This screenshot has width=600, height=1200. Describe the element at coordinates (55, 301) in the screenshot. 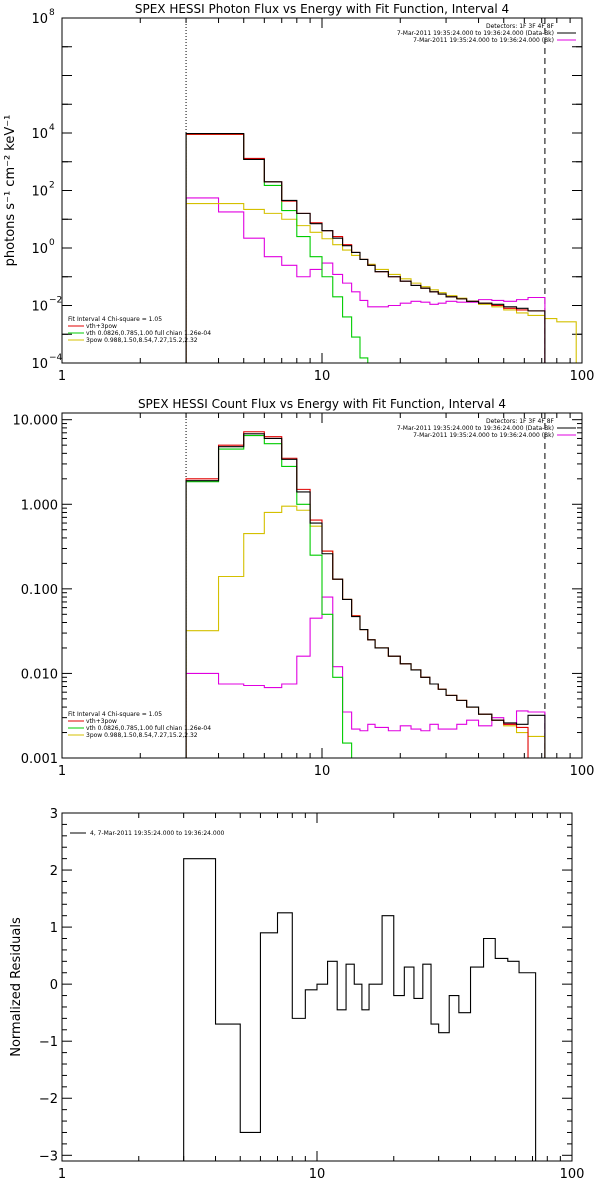

I see `y-tick-exponent: −2` at that location.